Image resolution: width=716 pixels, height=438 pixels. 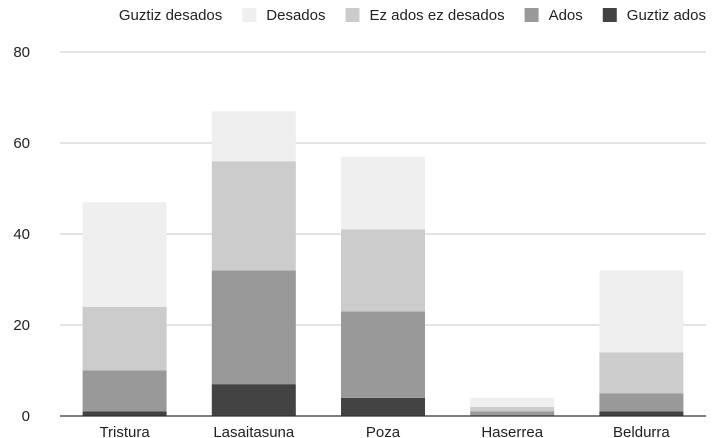 I want to click on legend-label: Desados, so click(x=295, y=15).